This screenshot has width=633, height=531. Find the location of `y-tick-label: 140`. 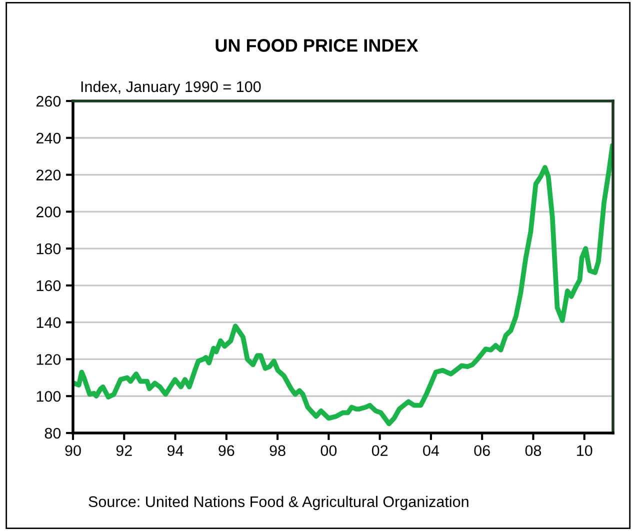

y-tick-label: 140 is located at coordinates (48, 322).